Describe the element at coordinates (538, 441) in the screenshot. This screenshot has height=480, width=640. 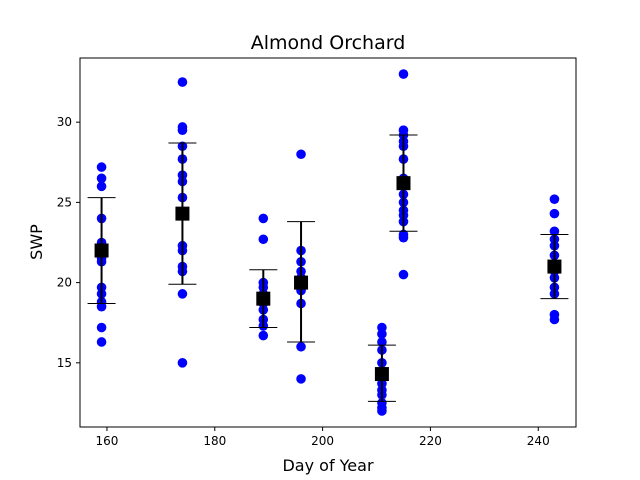
I see `x-tick-label: 240` at that location.